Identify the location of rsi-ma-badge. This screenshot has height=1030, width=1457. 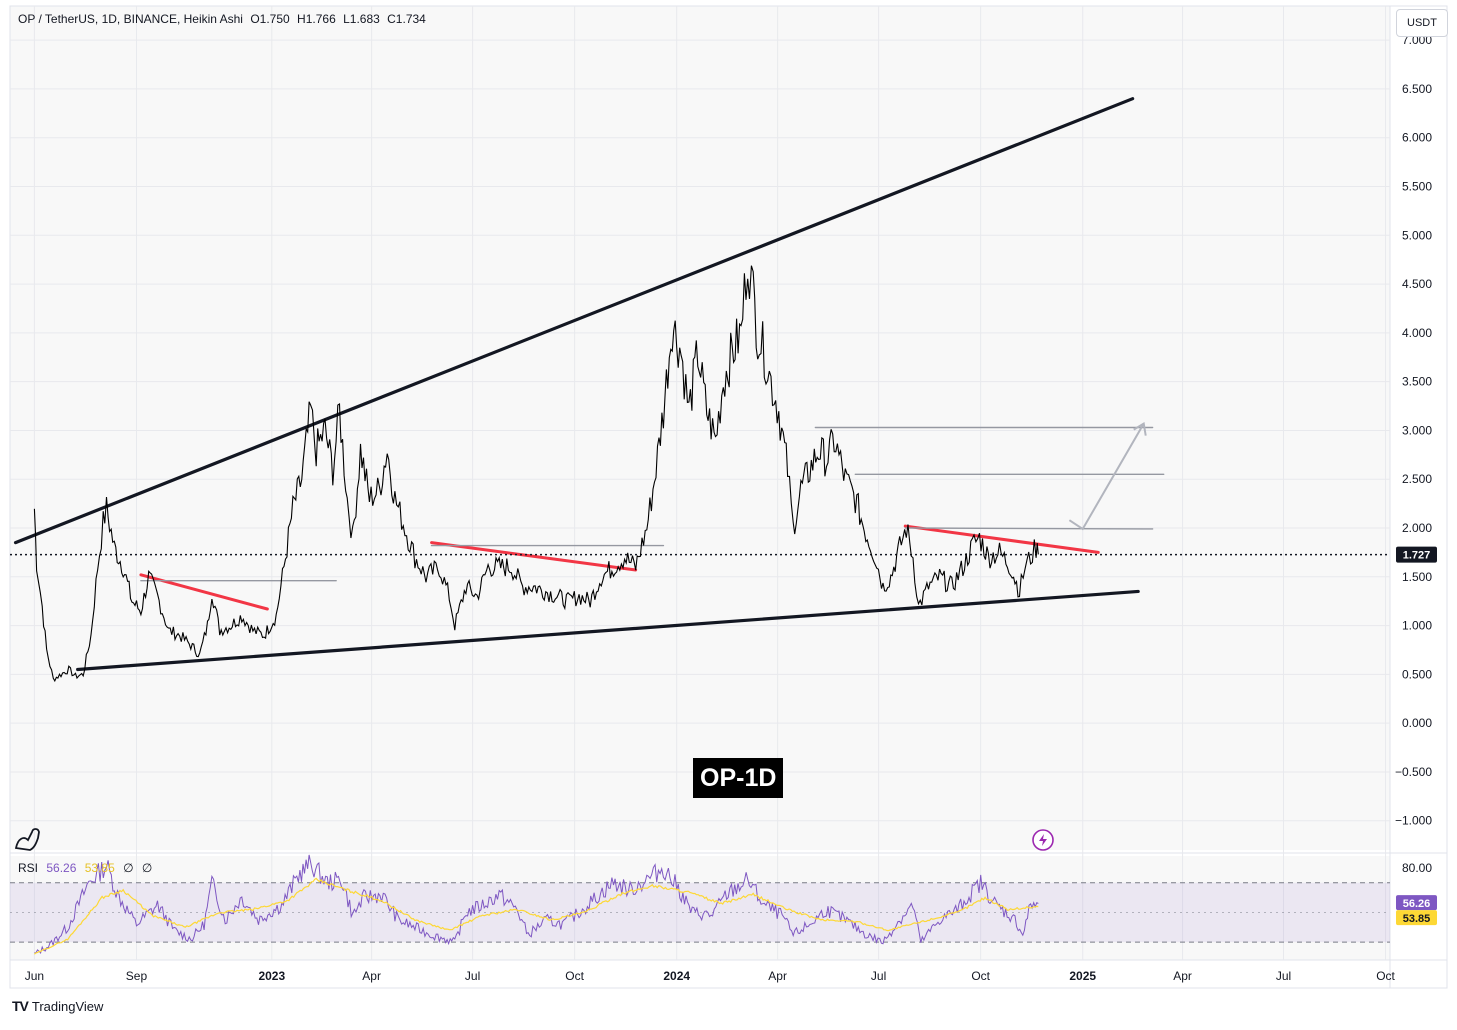
(1416, 918).